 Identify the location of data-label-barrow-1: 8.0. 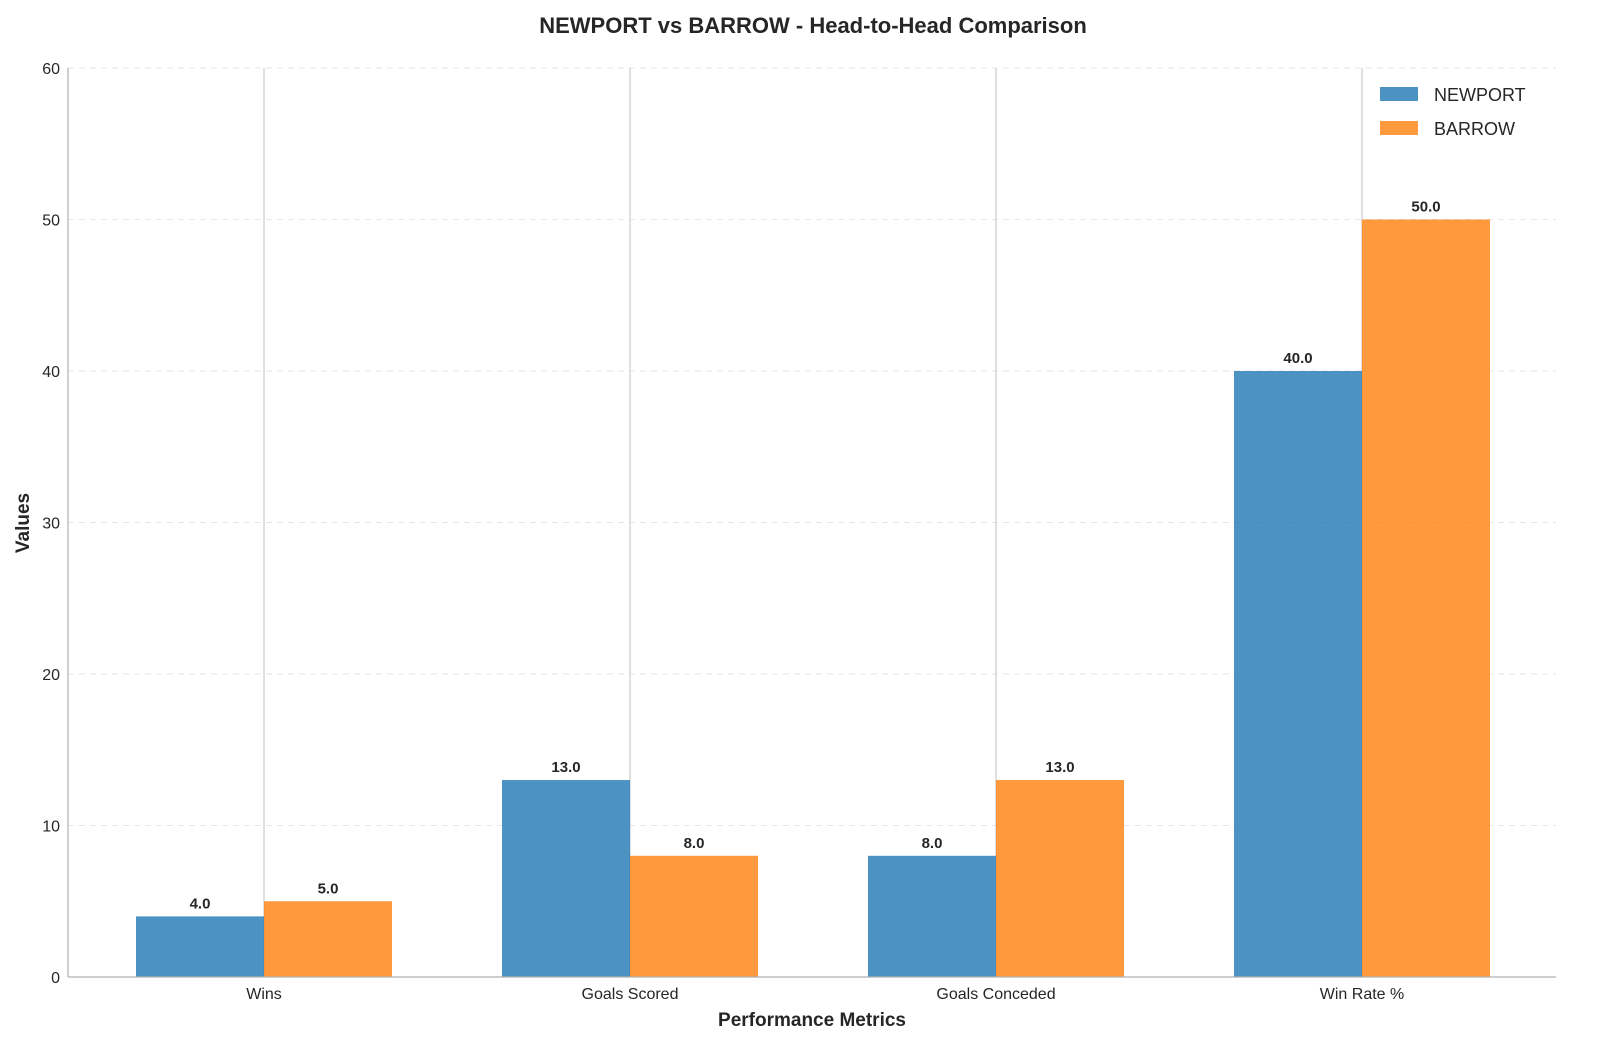
(694, 843).